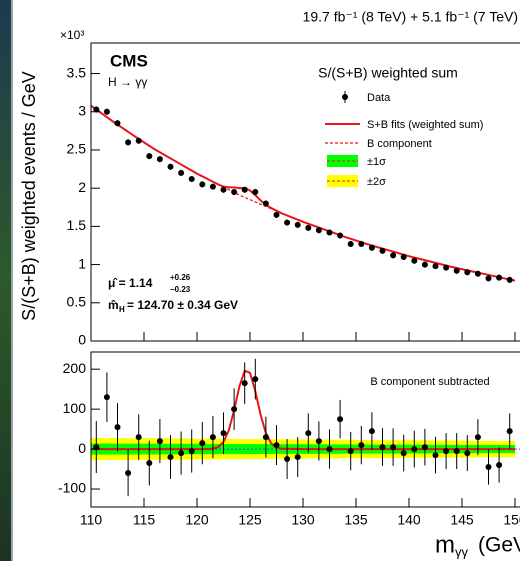 This screenshot has width=520, height=561. What do you see at coordinates (82, 187) in the screenshot?
I see `y-tick-label: 2` at bounding box center [82, 187].